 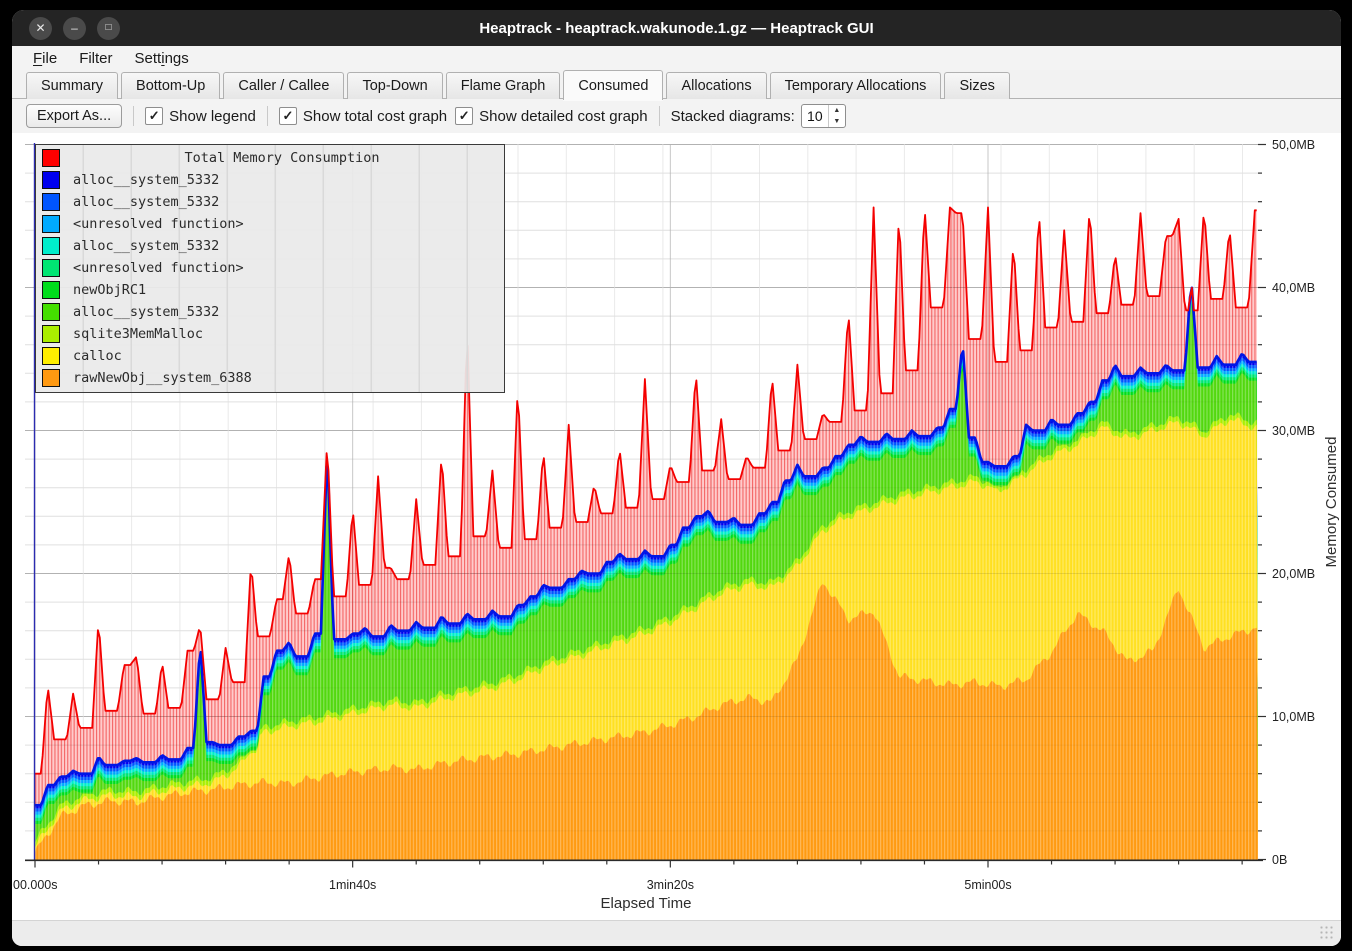 What do you see at coordinates (732, 116) in the screenshot?
I see `stacked-diagrams-label: Stacked diagrams:` at bounding box center [732, 116].